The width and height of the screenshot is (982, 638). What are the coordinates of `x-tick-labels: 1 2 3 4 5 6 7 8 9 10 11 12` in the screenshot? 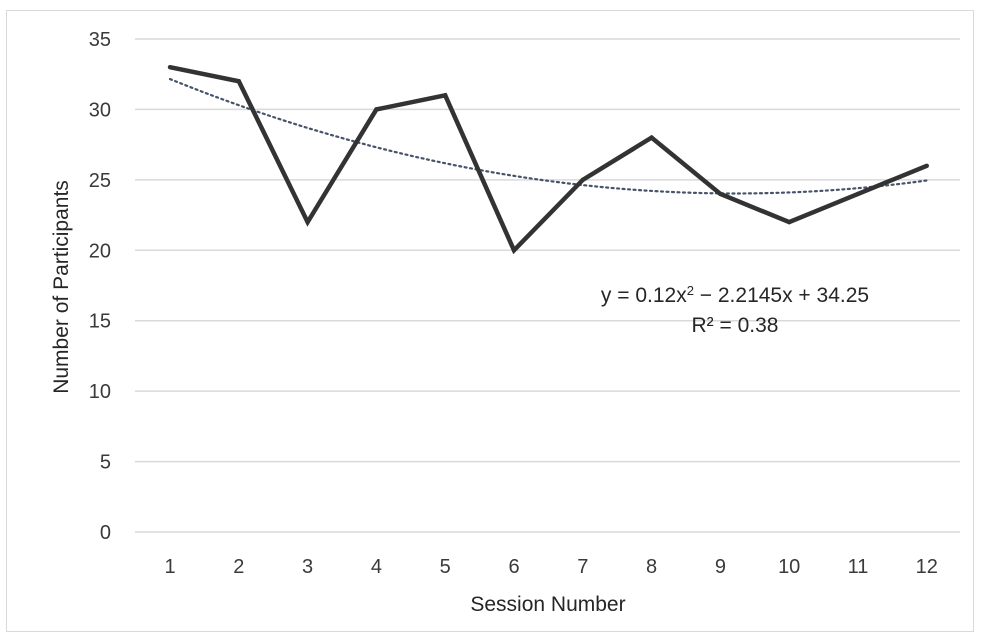 It's located at (550, 567).